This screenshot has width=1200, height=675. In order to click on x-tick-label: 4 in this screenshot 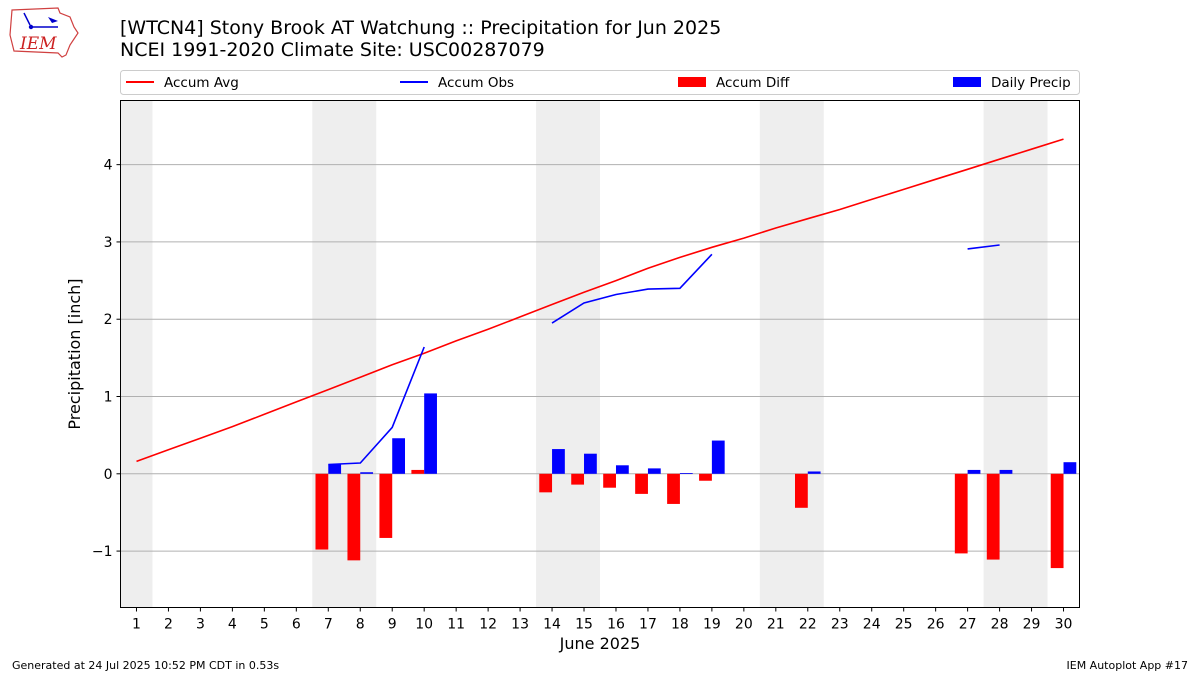, I will do `click(232, 625)`.